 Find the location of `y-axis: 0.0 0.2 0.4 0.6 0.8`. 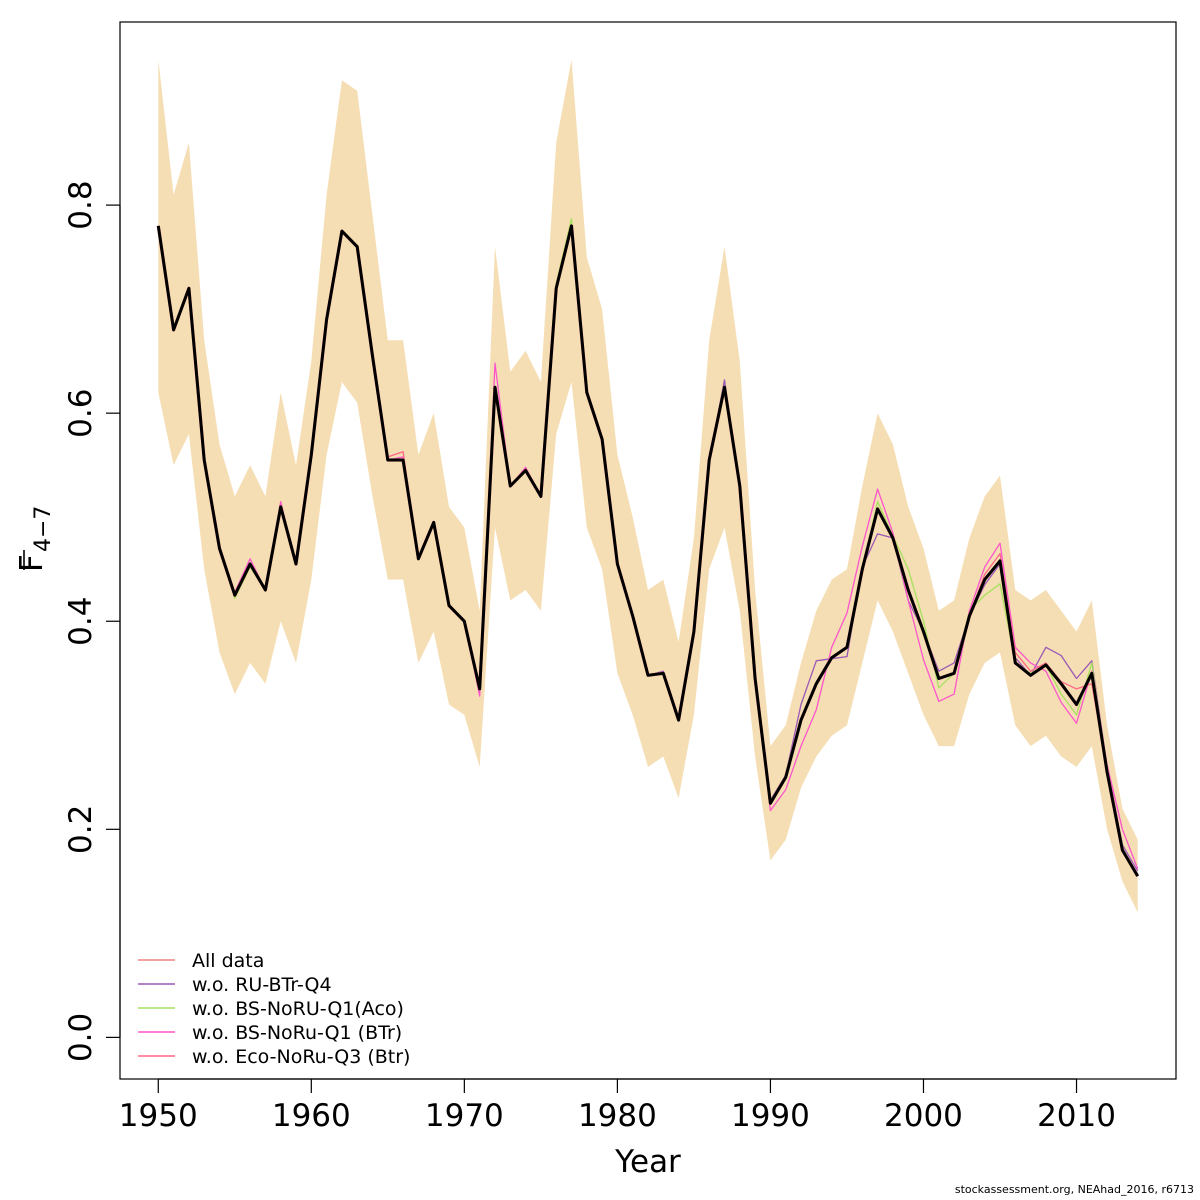

y-axis: 0.0 0.2 0.4 0.6 0.8 is located at coordinates (92, 621).